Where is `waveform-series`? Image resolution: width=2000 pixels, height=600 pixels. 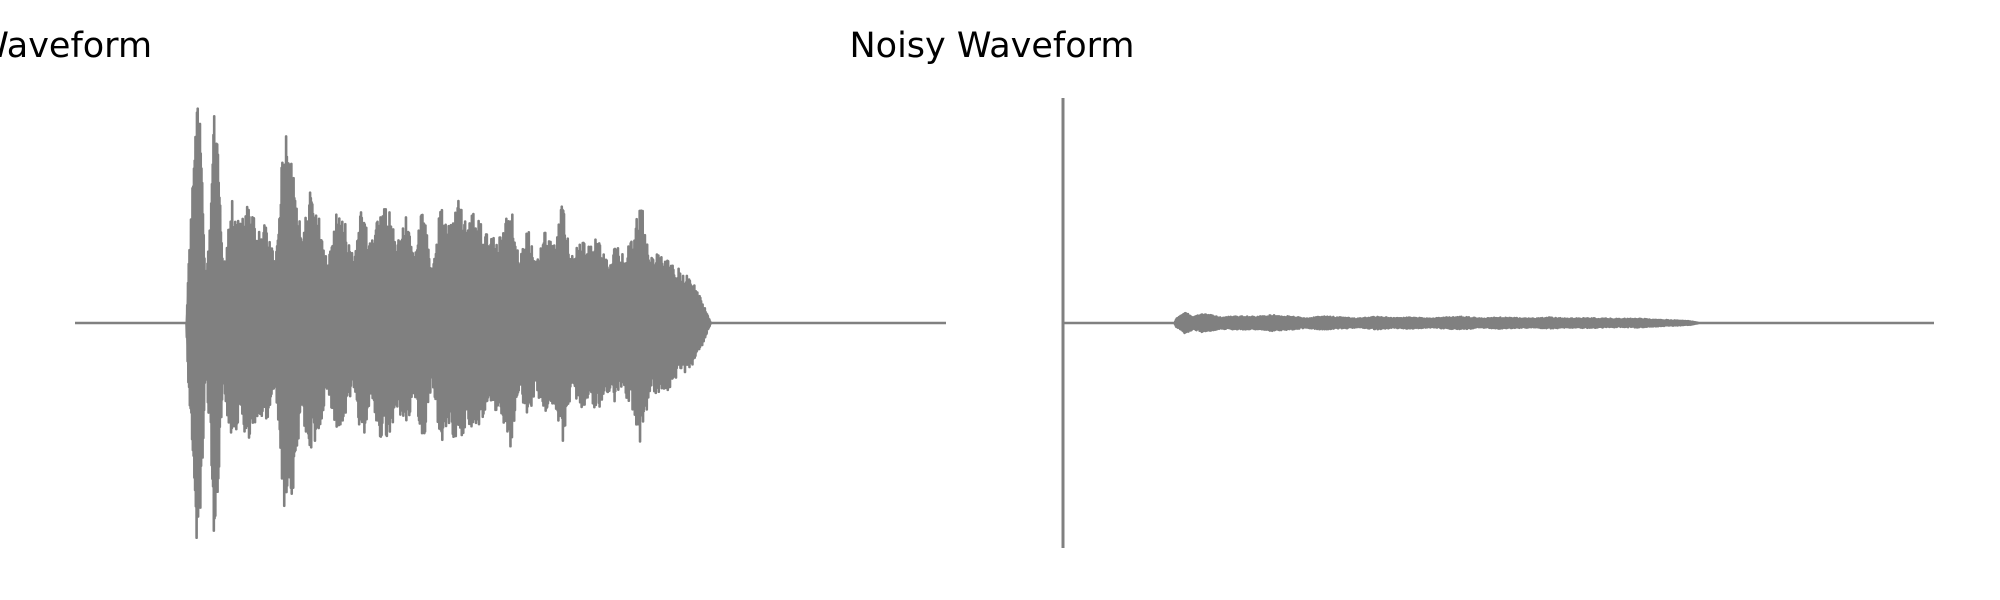 waveform-series is located at coordinates (1498, 323).